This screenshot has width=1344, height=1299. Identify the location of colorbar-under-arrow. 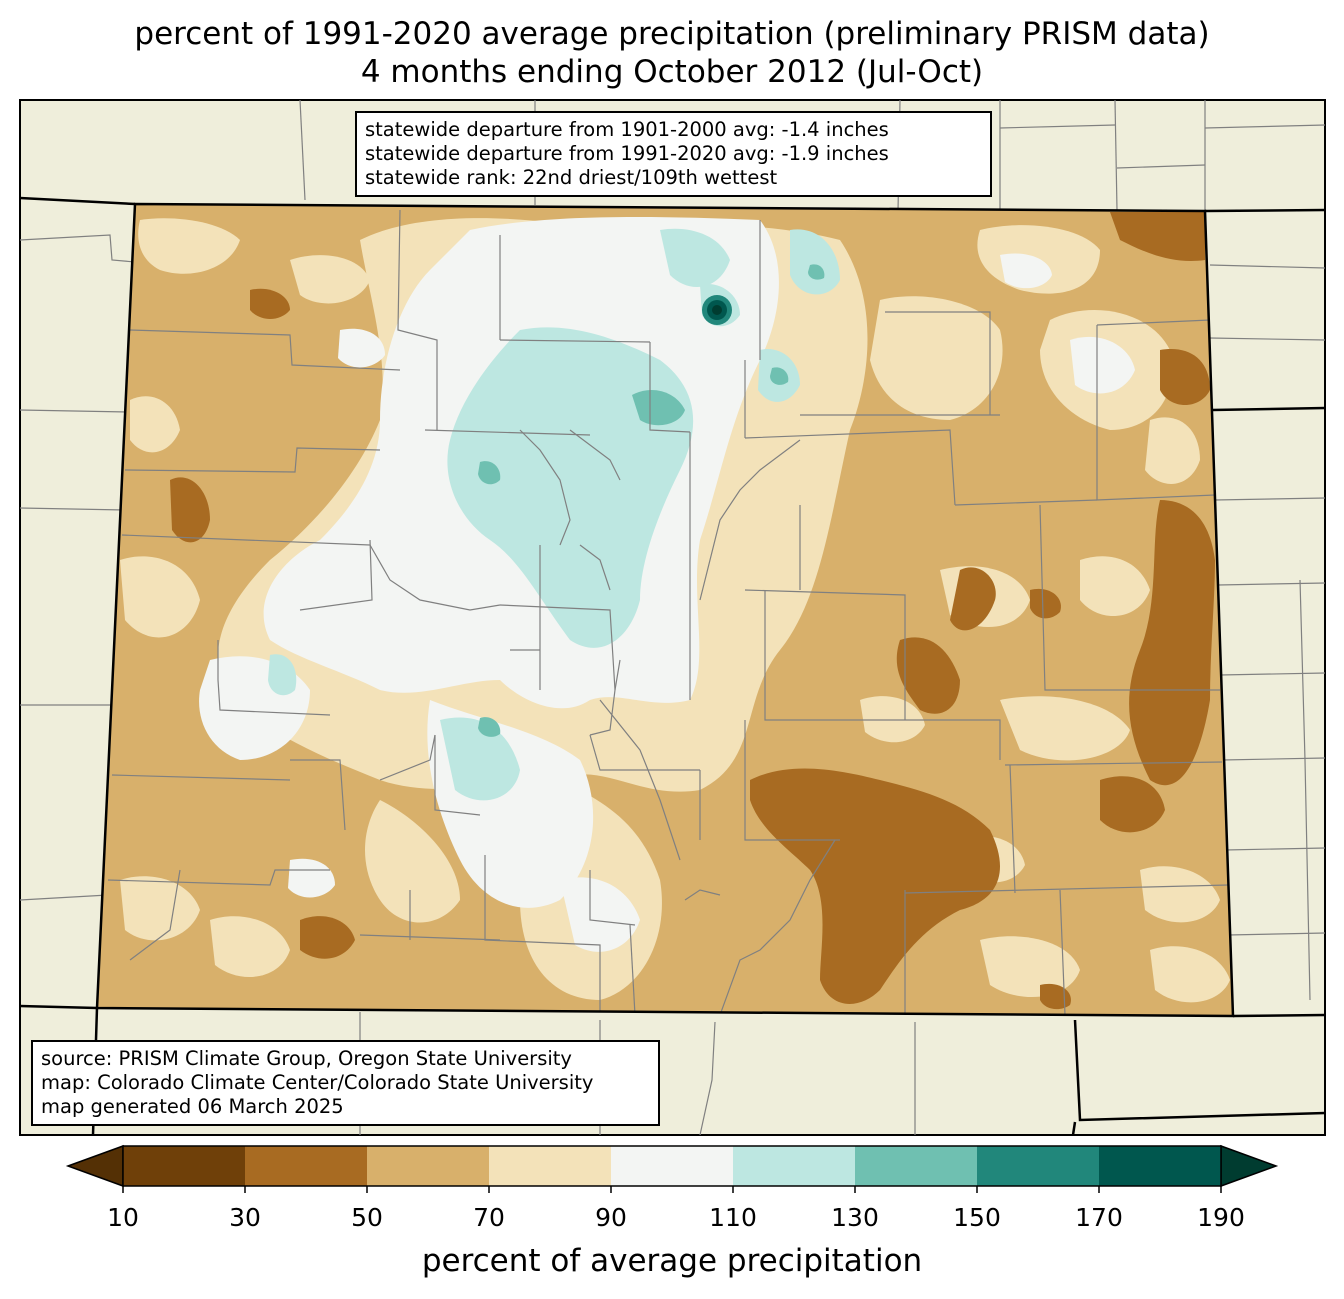
(94, 1166).